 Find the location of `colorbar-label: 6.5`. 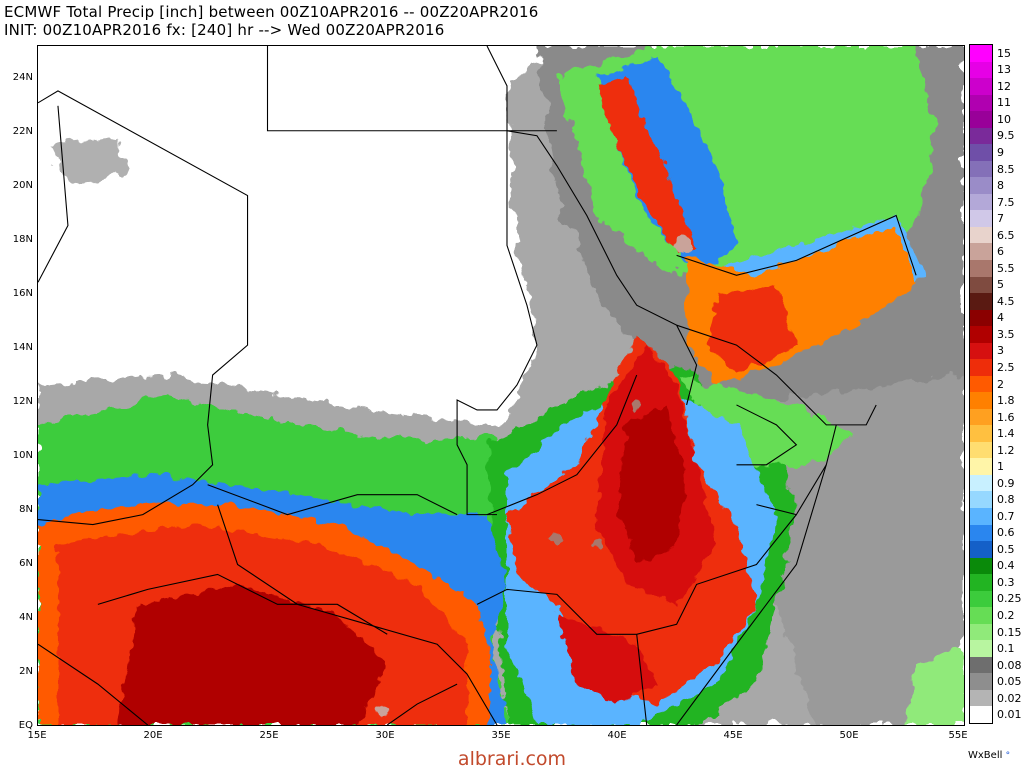

colorbar-label: 6.5 is located at coordinates (1006, 235).